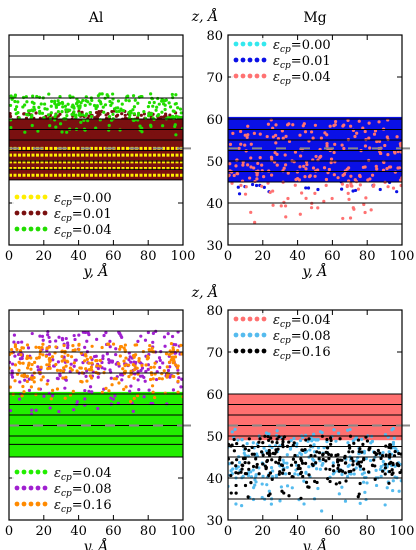  Describe the element at coordinates (214, 521) in the screenshot. I see `y-tick-label: 30` at that location.